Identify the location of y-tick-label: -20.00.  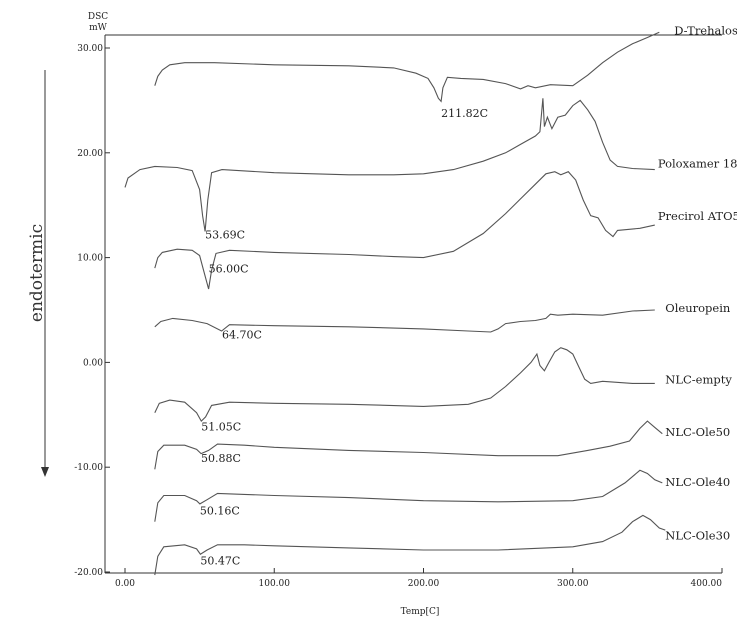
(88, 573).